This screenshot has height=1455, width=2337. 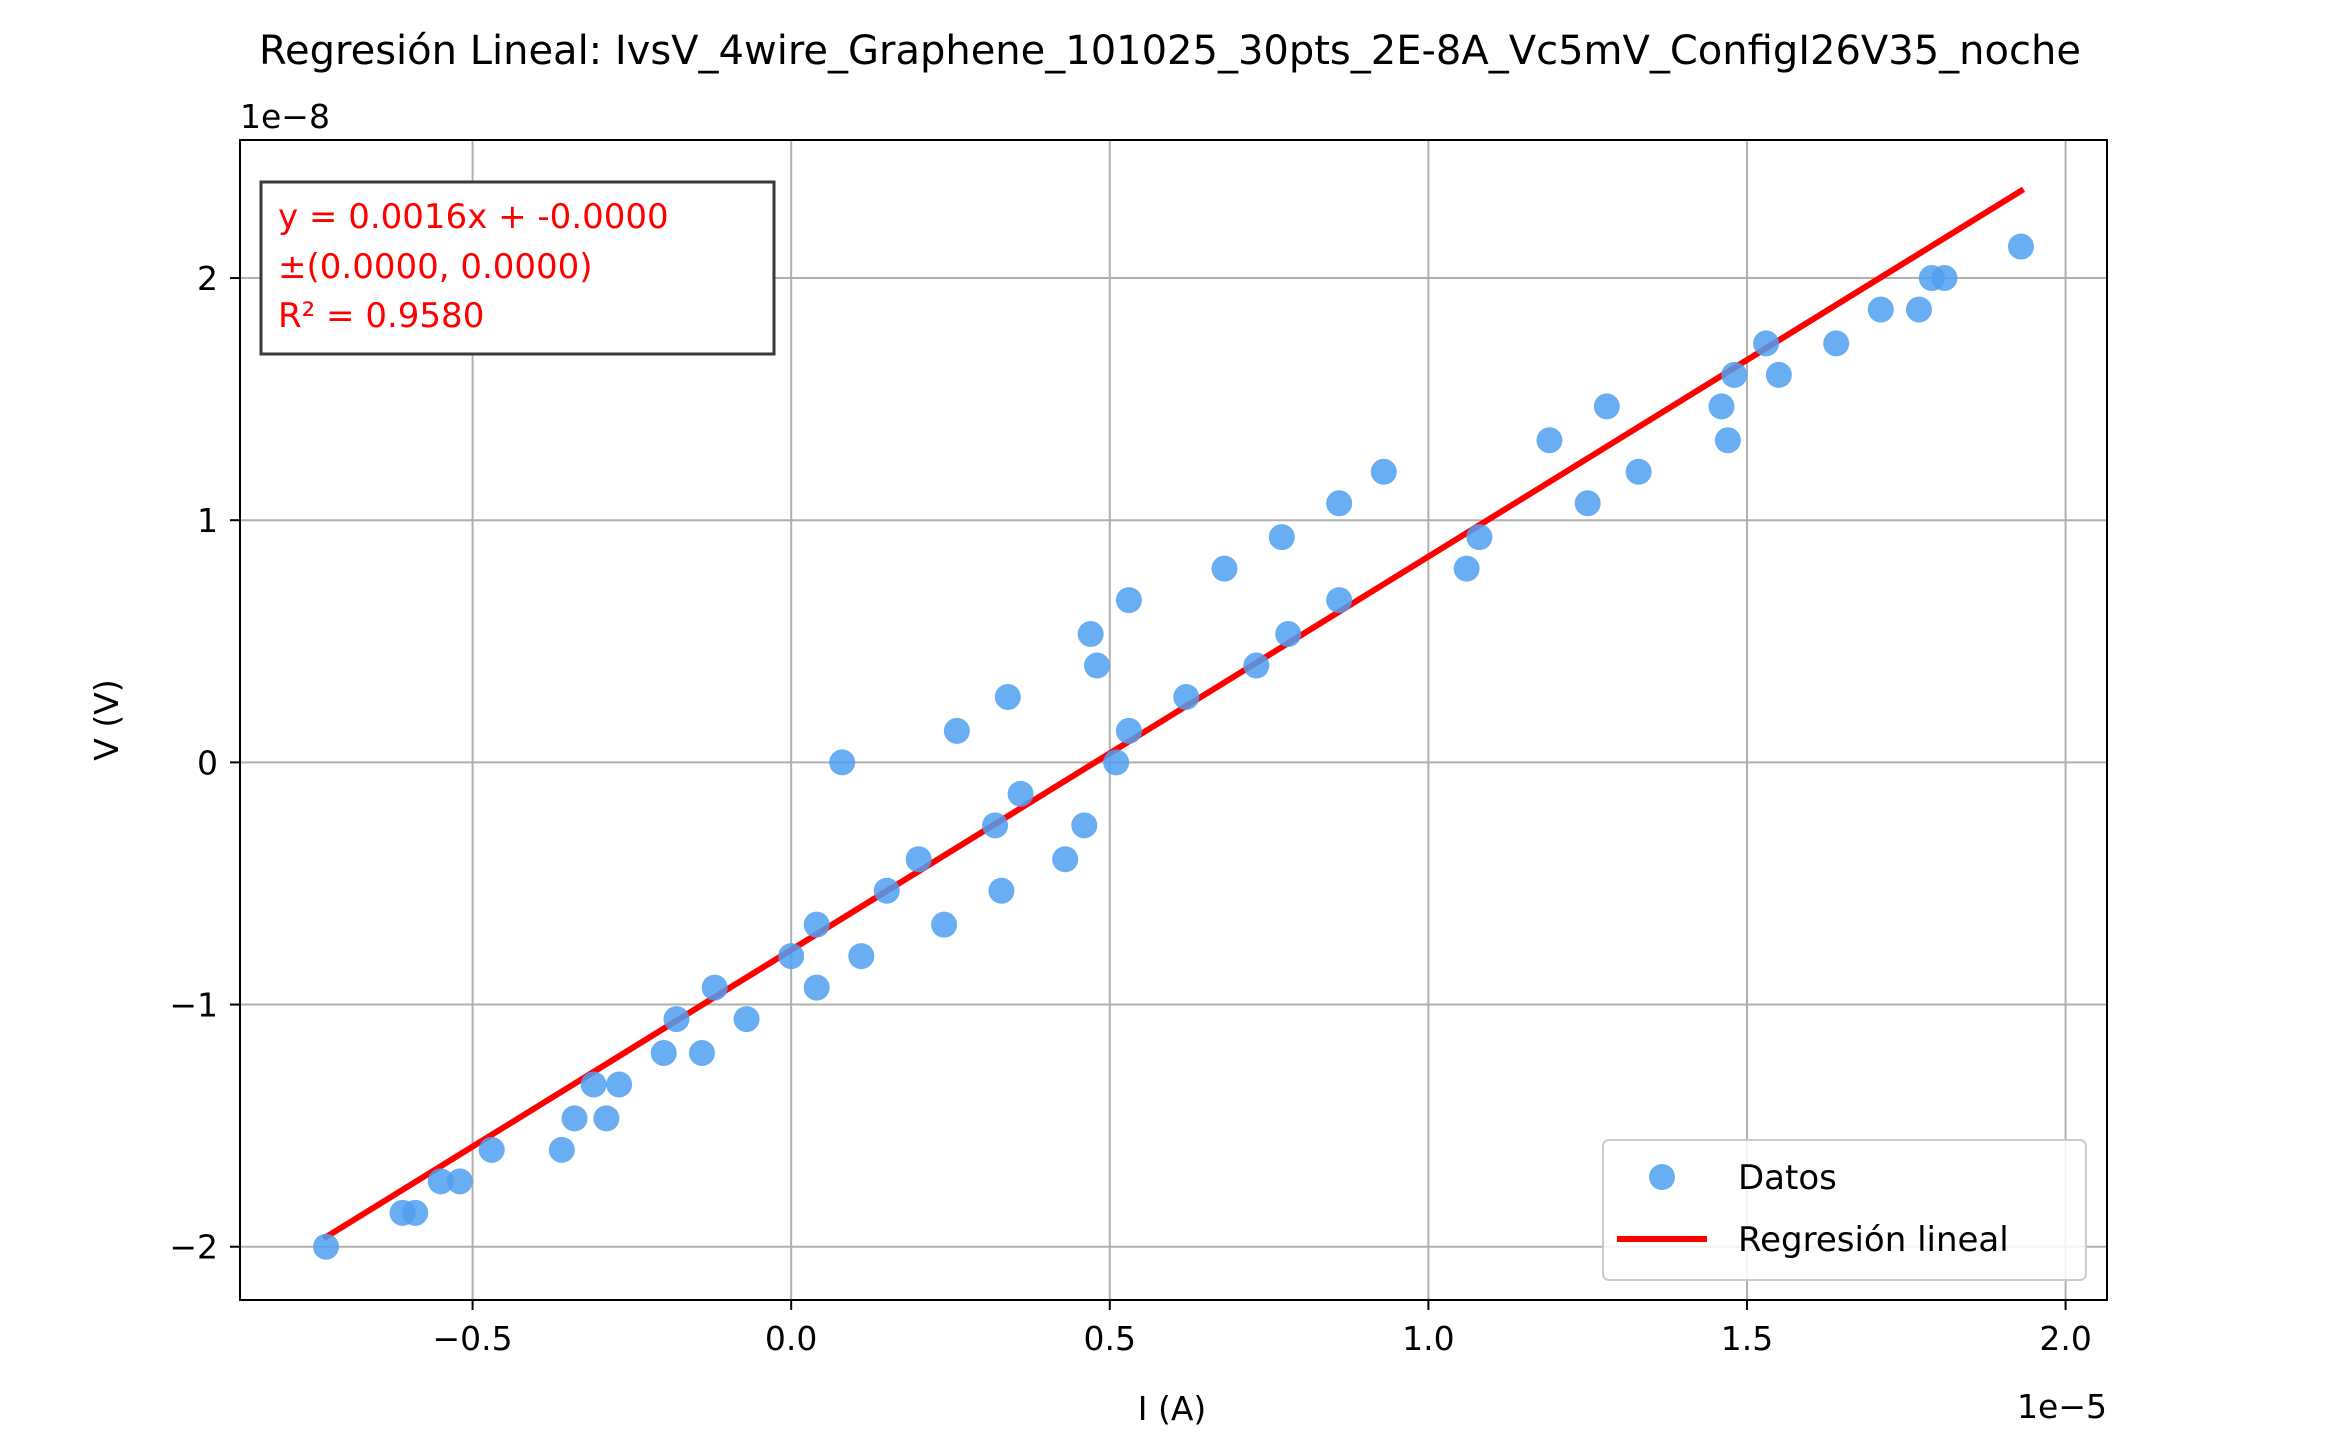 I want to click on y-tick-label: 0, so click(x=207, y=762).